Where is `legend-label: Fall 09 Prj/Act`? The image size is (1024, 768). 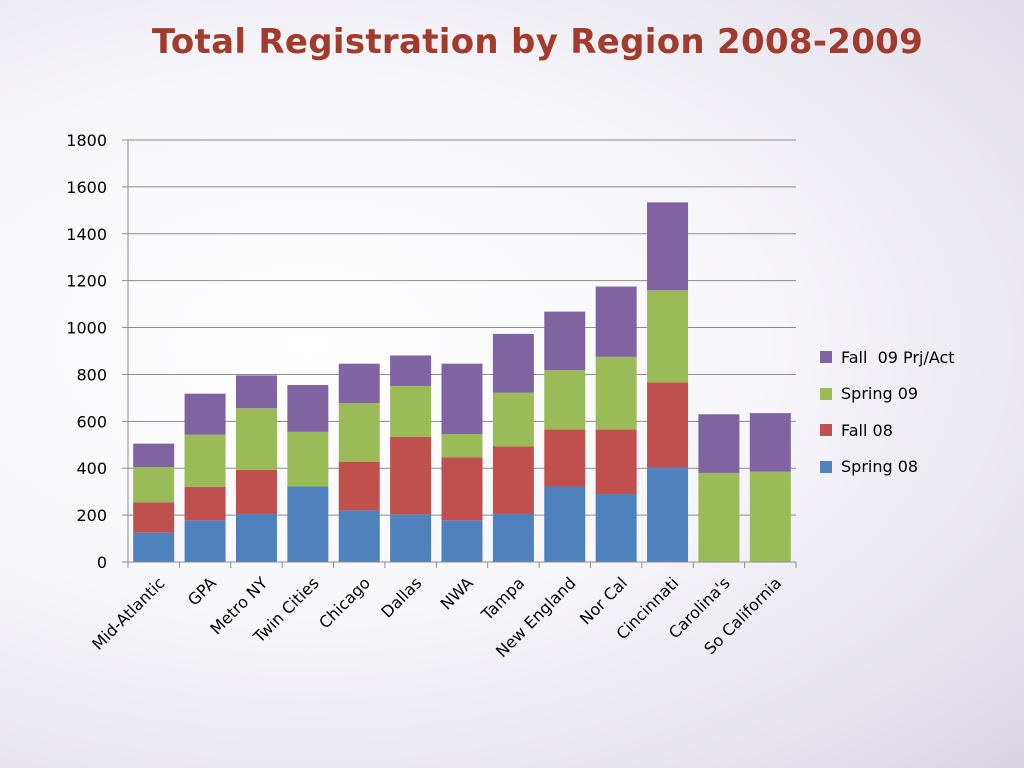 legend-label: Fall 09 Prj/Act is located at coordinates (898, 357).